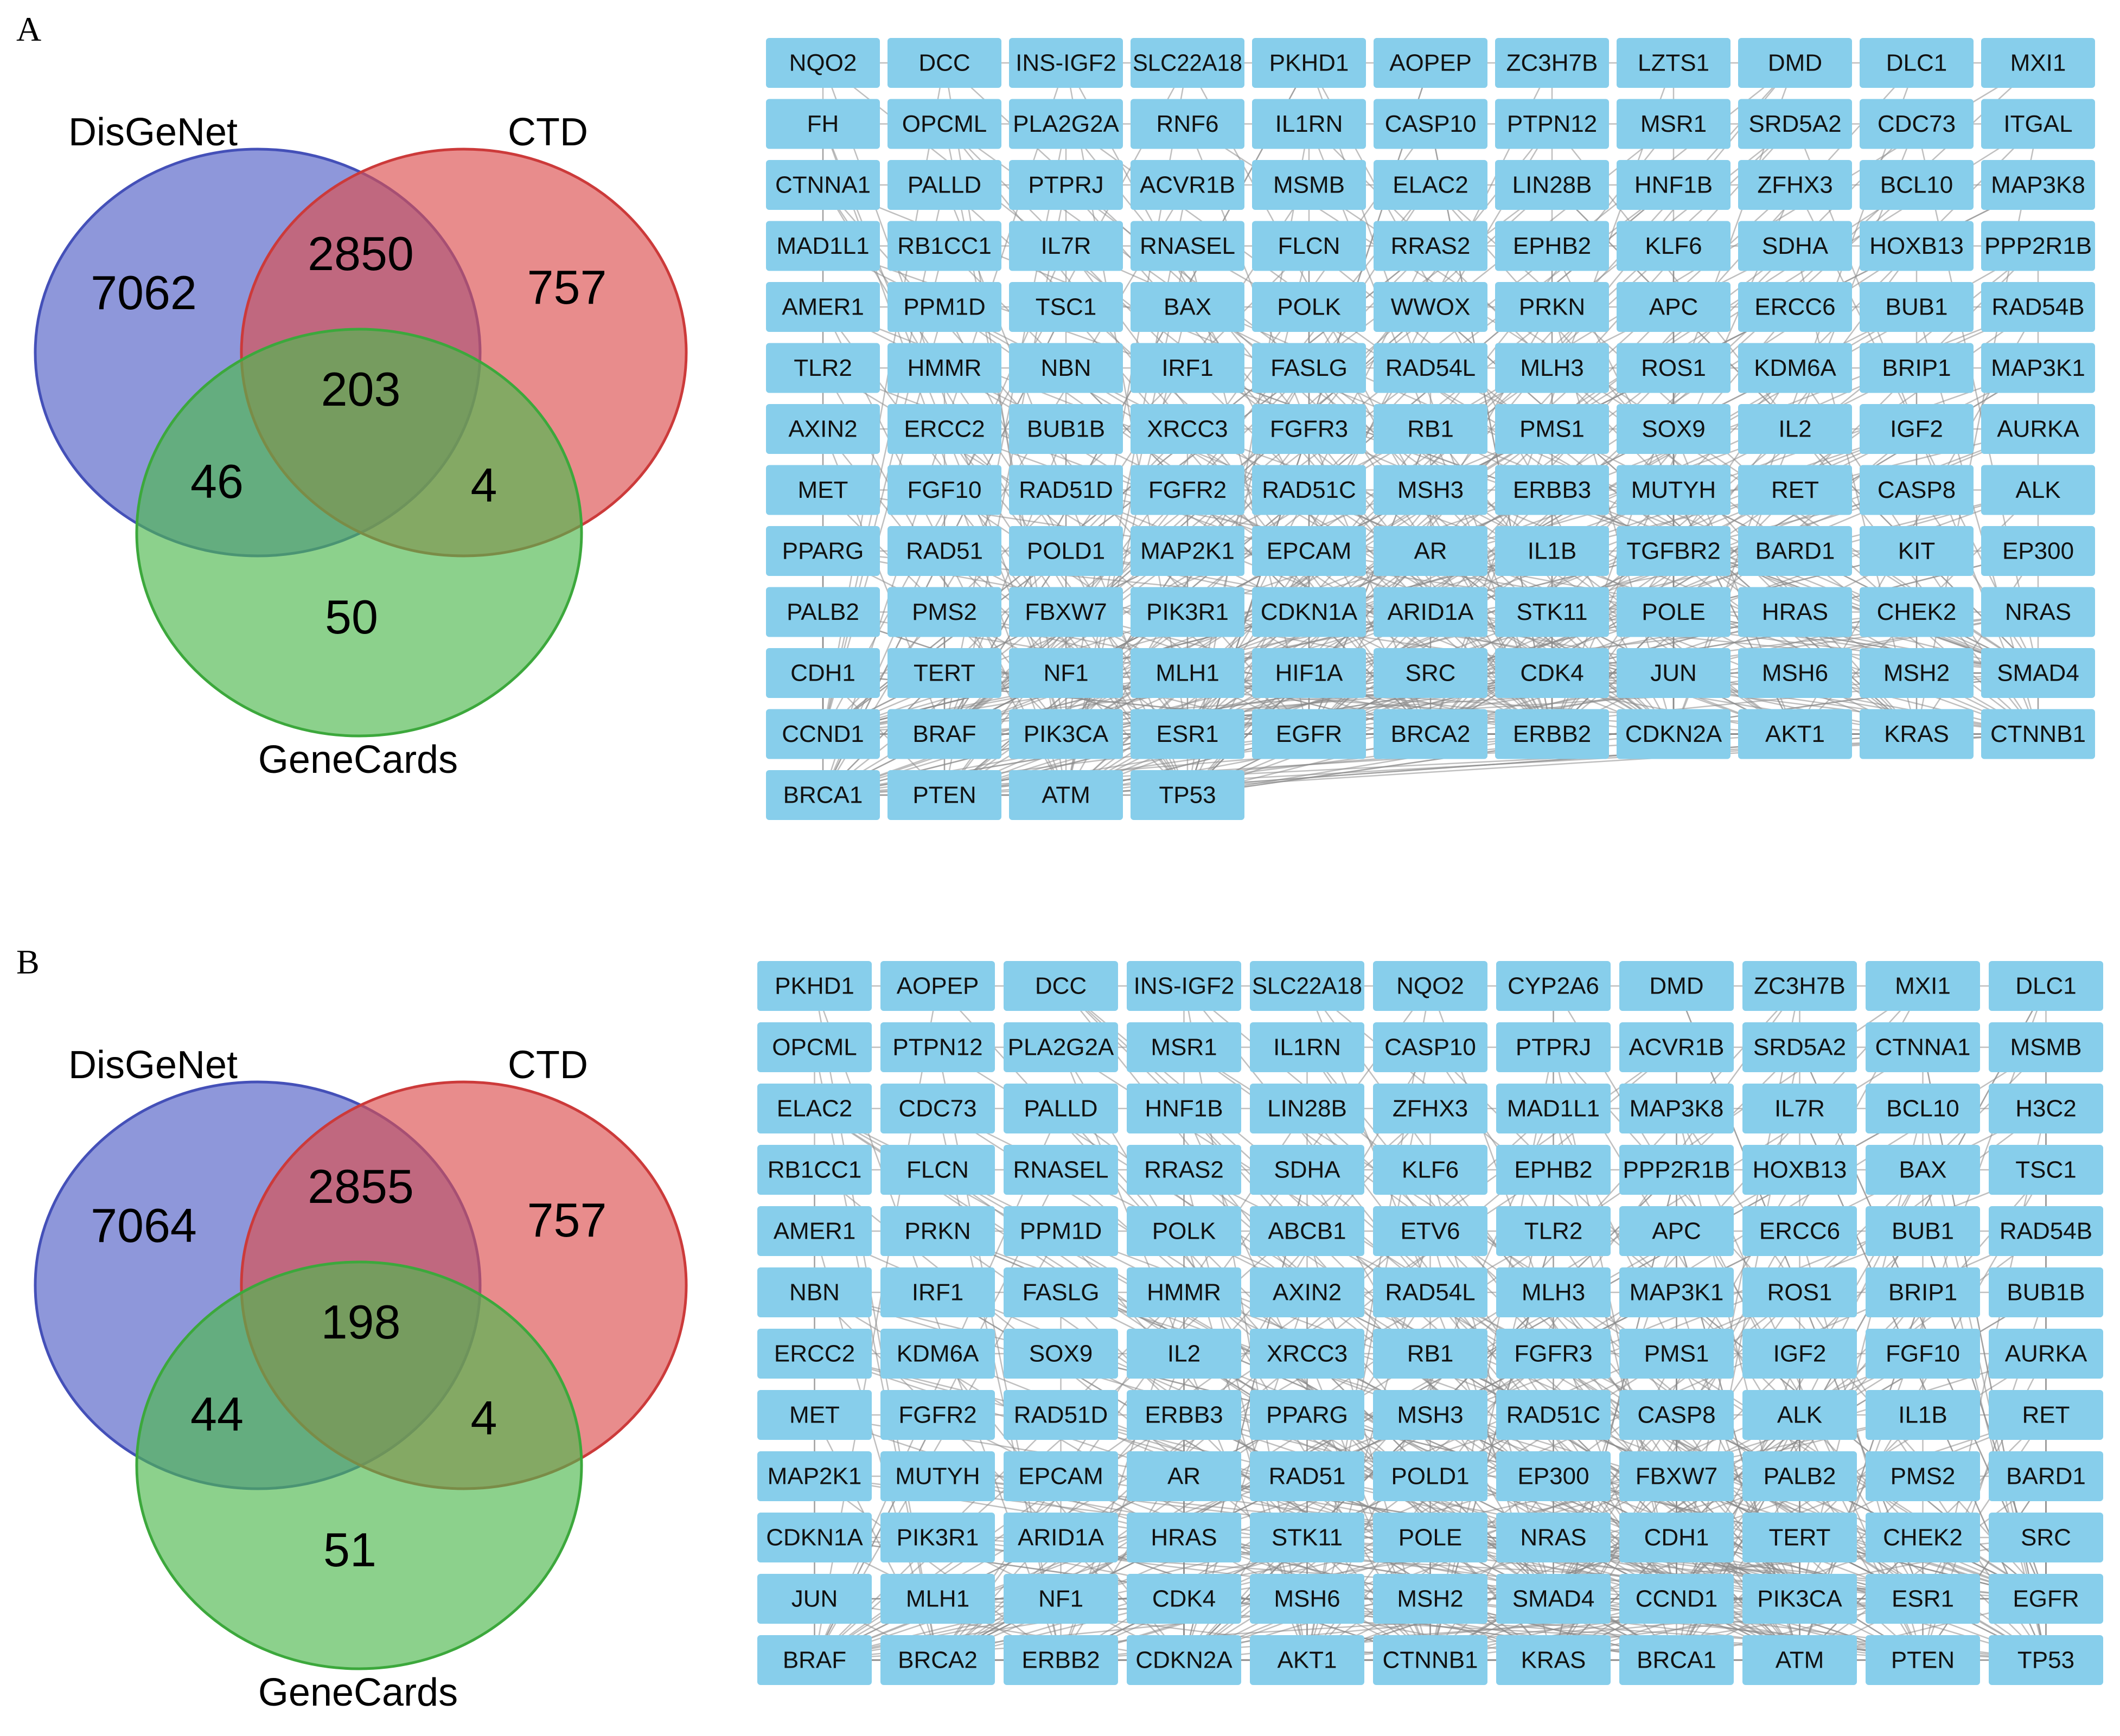 This screenshot has height=1736, width=2120. I want to click on gene-node: SLC22A18, so click(1307, 986).